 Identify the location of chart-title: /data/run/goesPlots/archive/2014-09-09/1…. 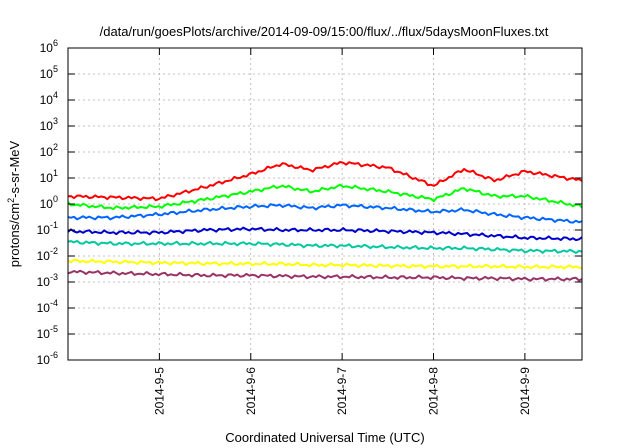
(324, 31).